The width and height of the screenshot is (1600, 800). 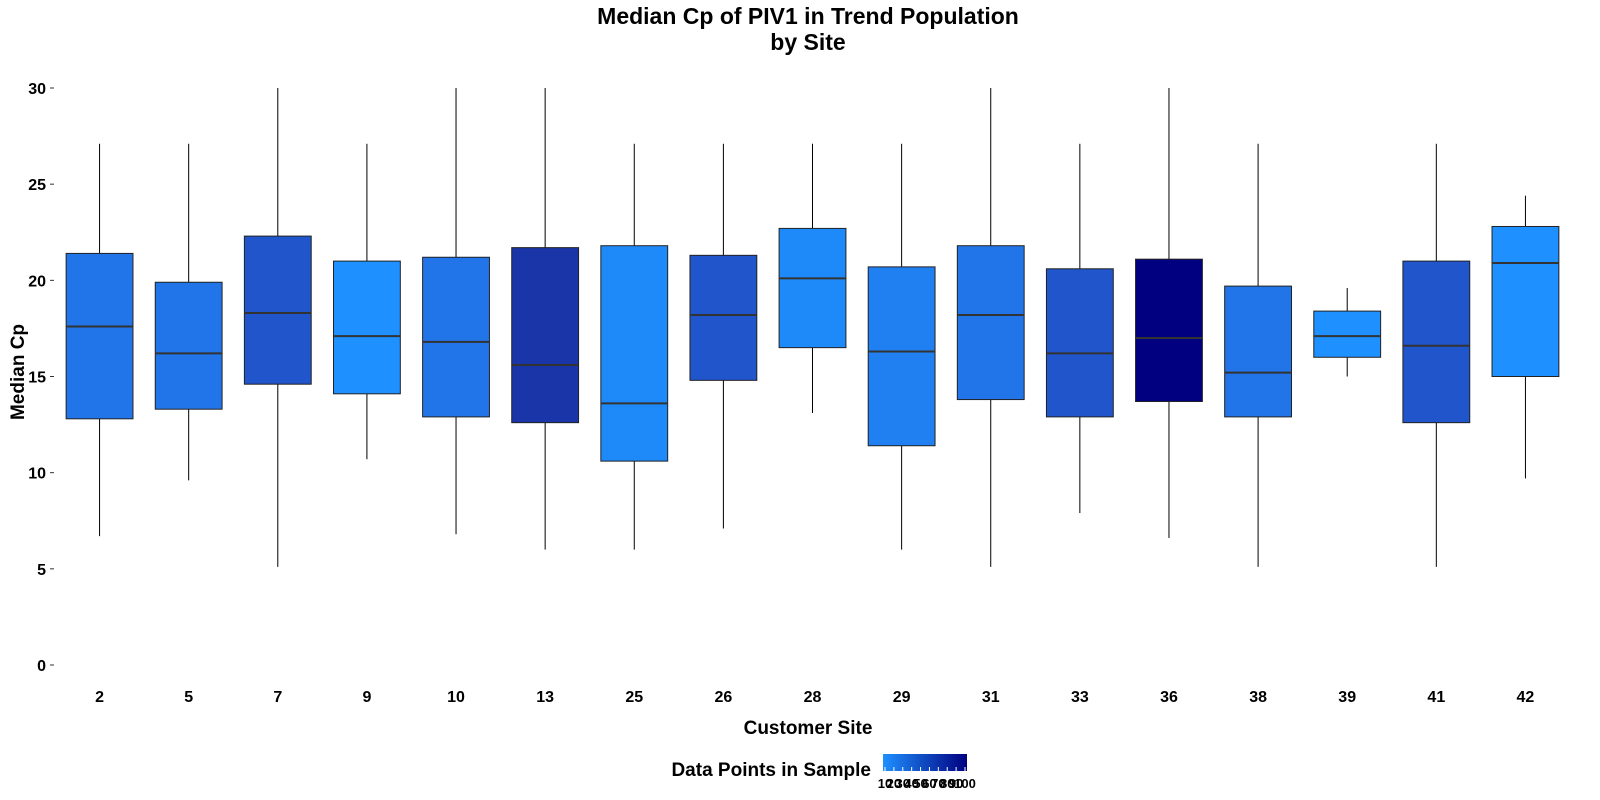 I want to click on x-tick-label: 25, so click(x=634, y=697).